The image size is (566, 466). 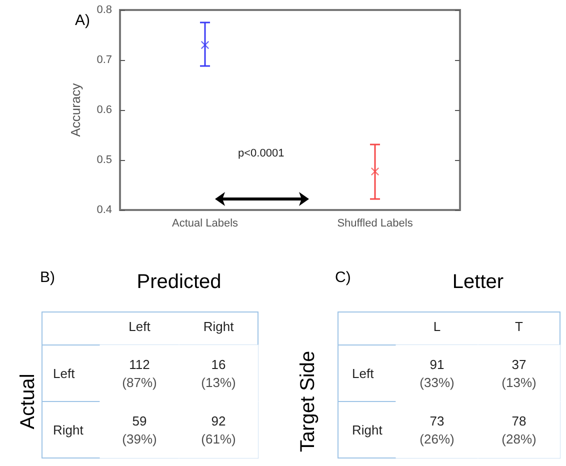 What do you see at coordinates (218, 438) in the screenshot?
I see `annotation: (61%)` at bounding box center [218, 438].